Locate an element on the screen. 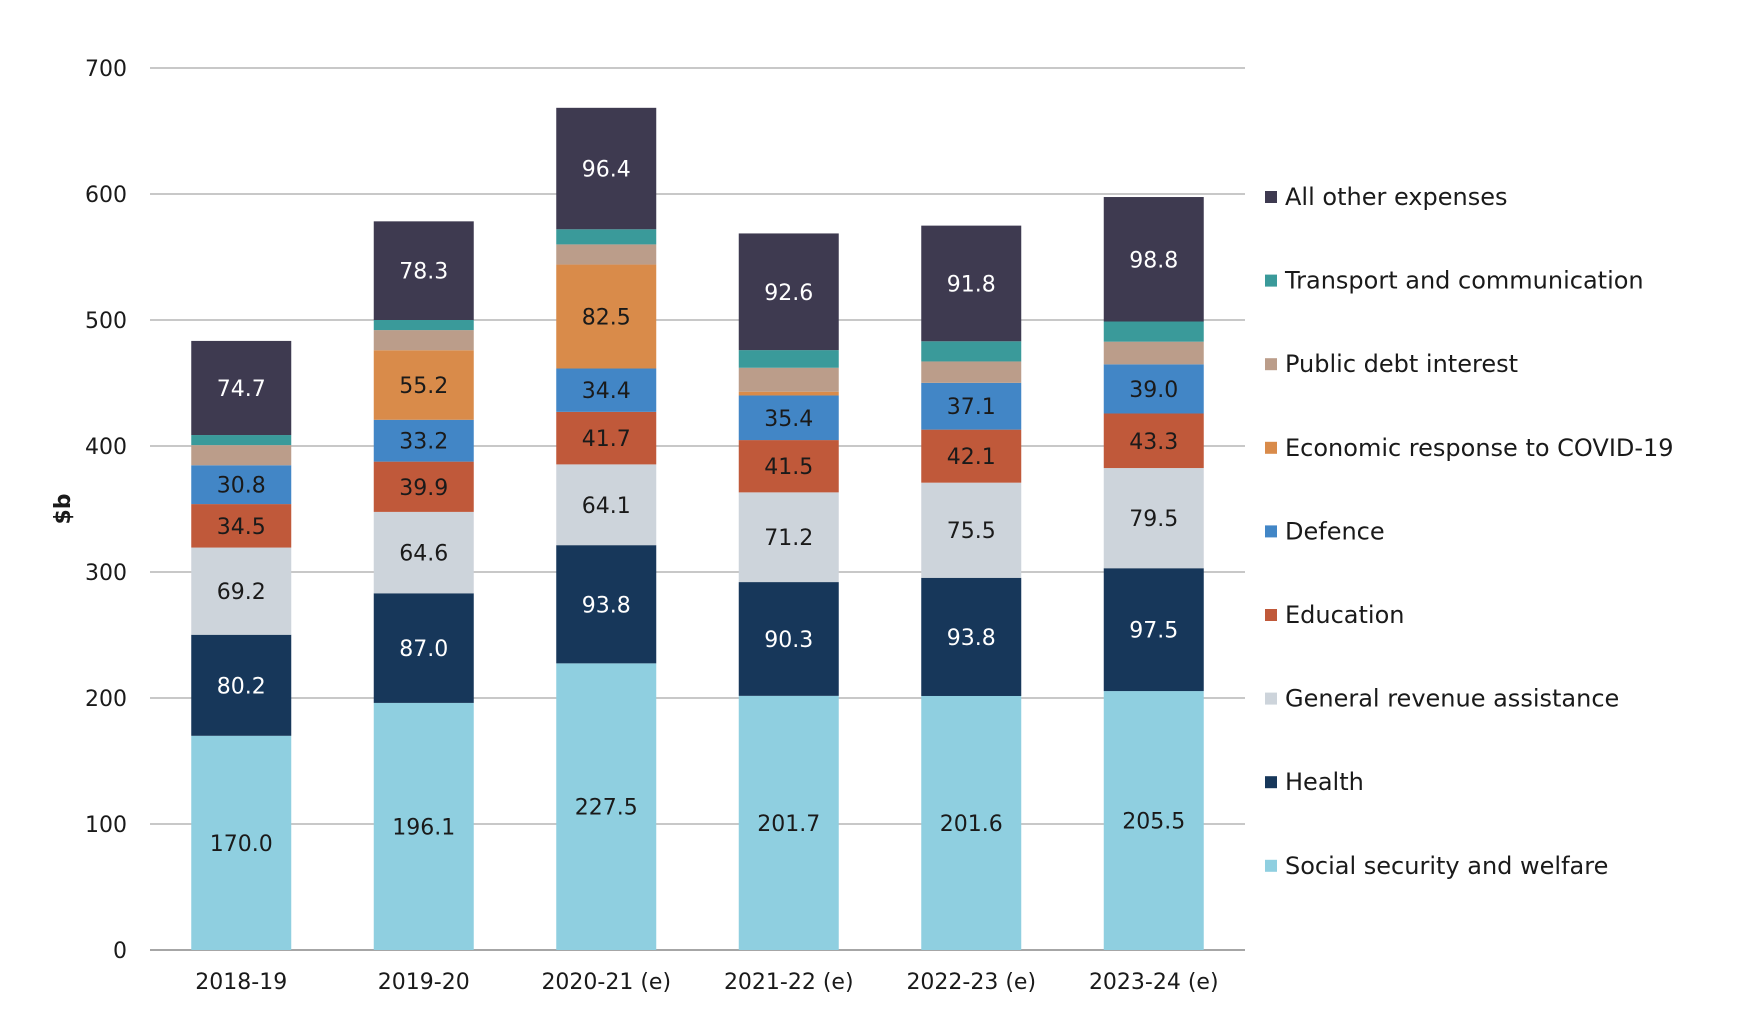  data-label: 71.2 is located at coordinates (788, 538).